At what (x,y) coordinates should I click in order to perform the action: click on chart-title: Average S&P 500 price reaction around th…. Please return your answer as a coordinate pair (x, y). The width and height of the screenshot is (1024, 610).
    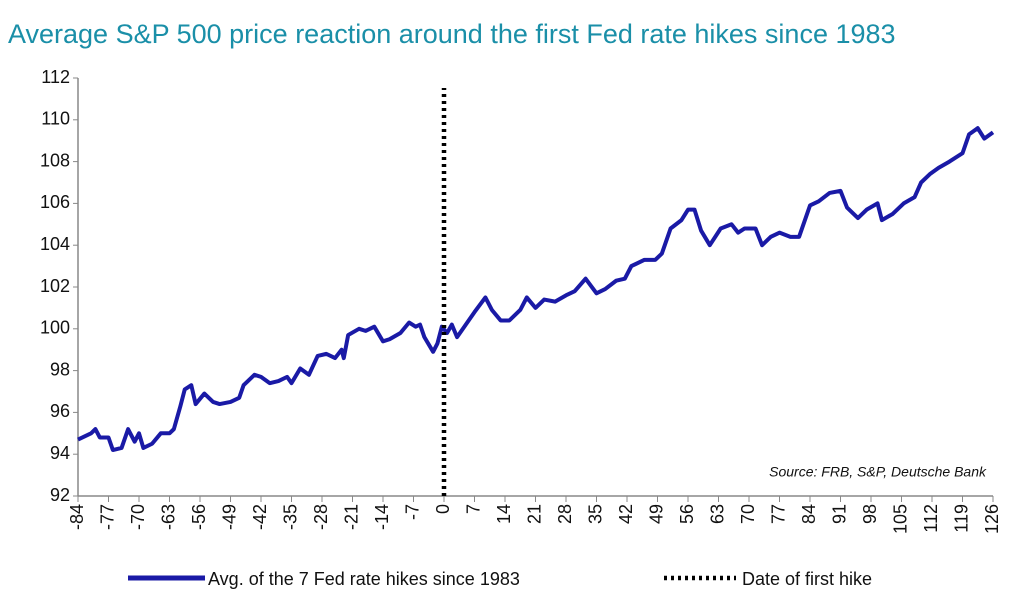
    Looking at the image, I should click on (452, 34).